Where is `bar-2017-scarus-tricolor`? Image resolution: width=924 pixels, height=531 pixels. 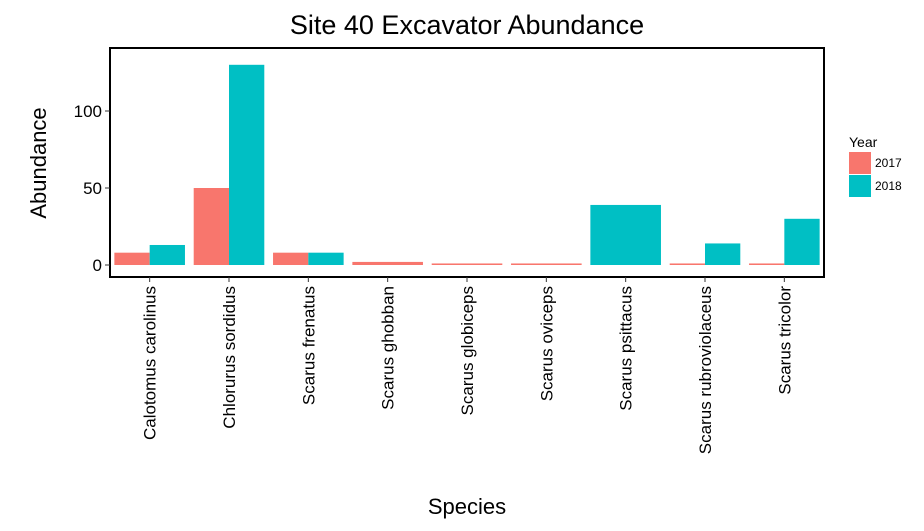
bar-2017-scarus-tricolor is located at coordinates (767, 264).